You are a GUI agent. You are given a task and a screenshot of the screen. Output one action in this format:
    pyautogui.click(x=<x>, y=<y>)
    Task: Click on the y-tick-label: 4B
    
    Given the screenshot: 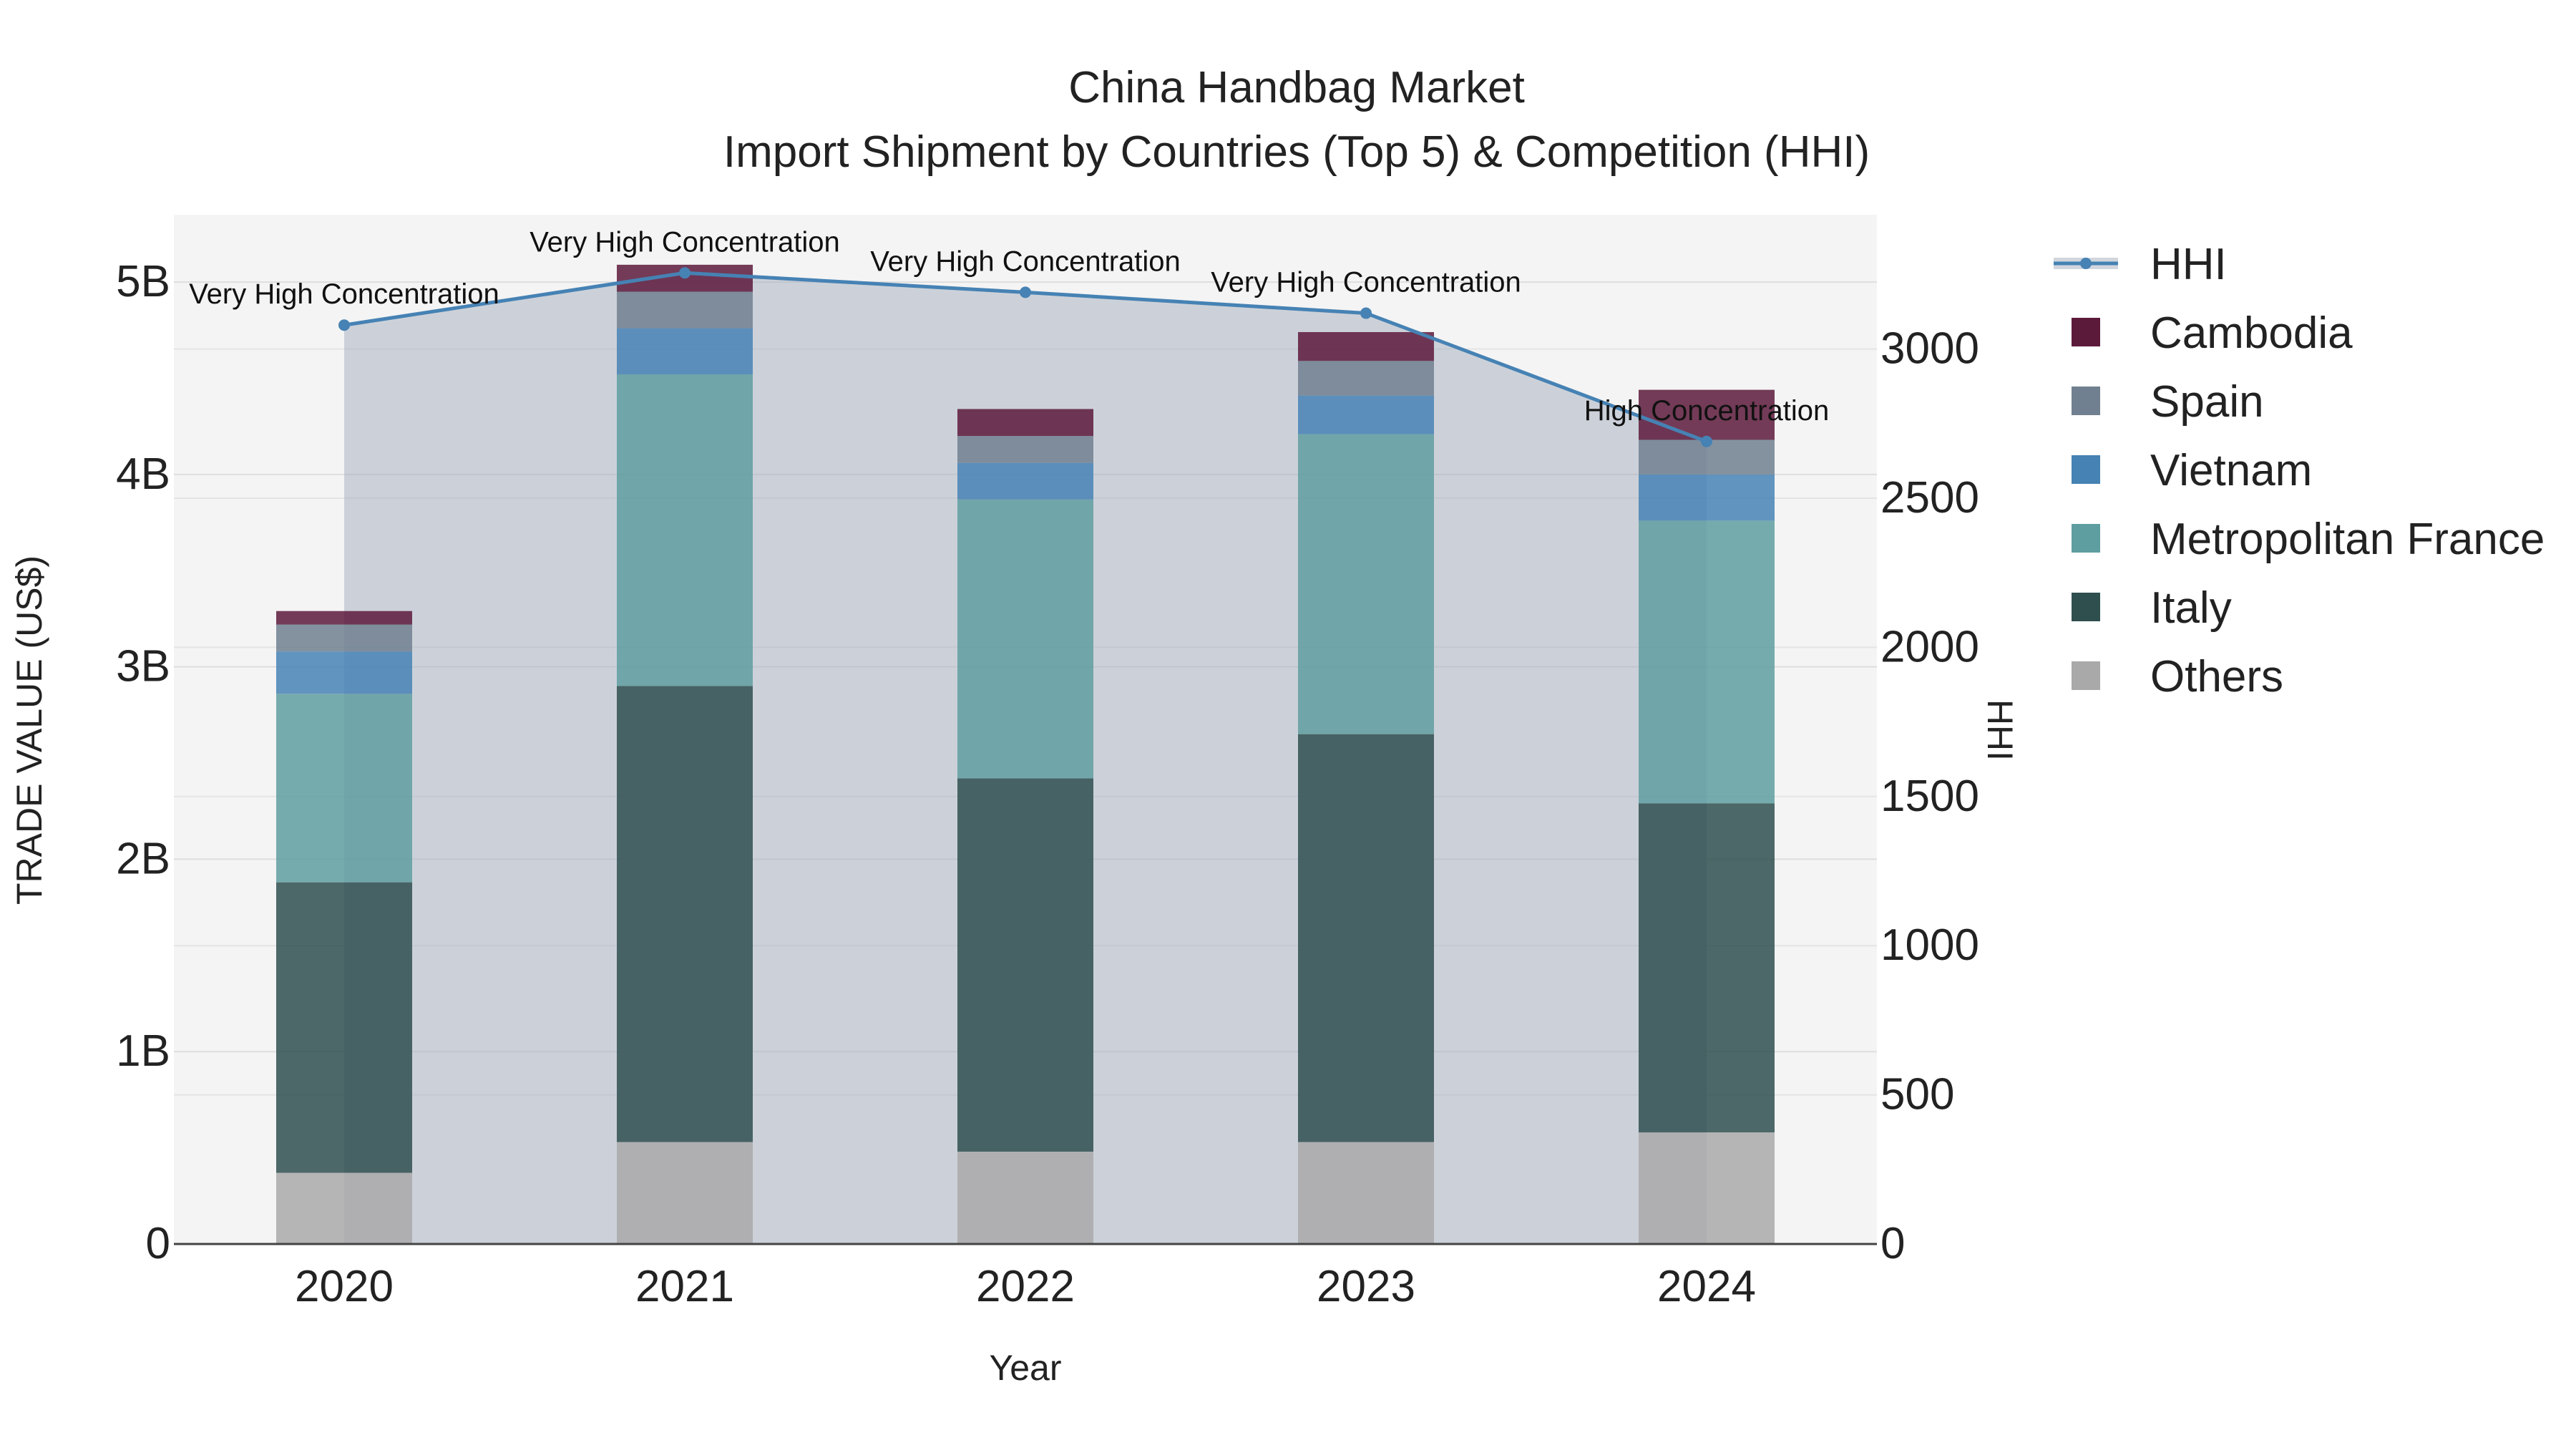 What is the action you would take?
    pyautogui.click(x=143, y=474)
    